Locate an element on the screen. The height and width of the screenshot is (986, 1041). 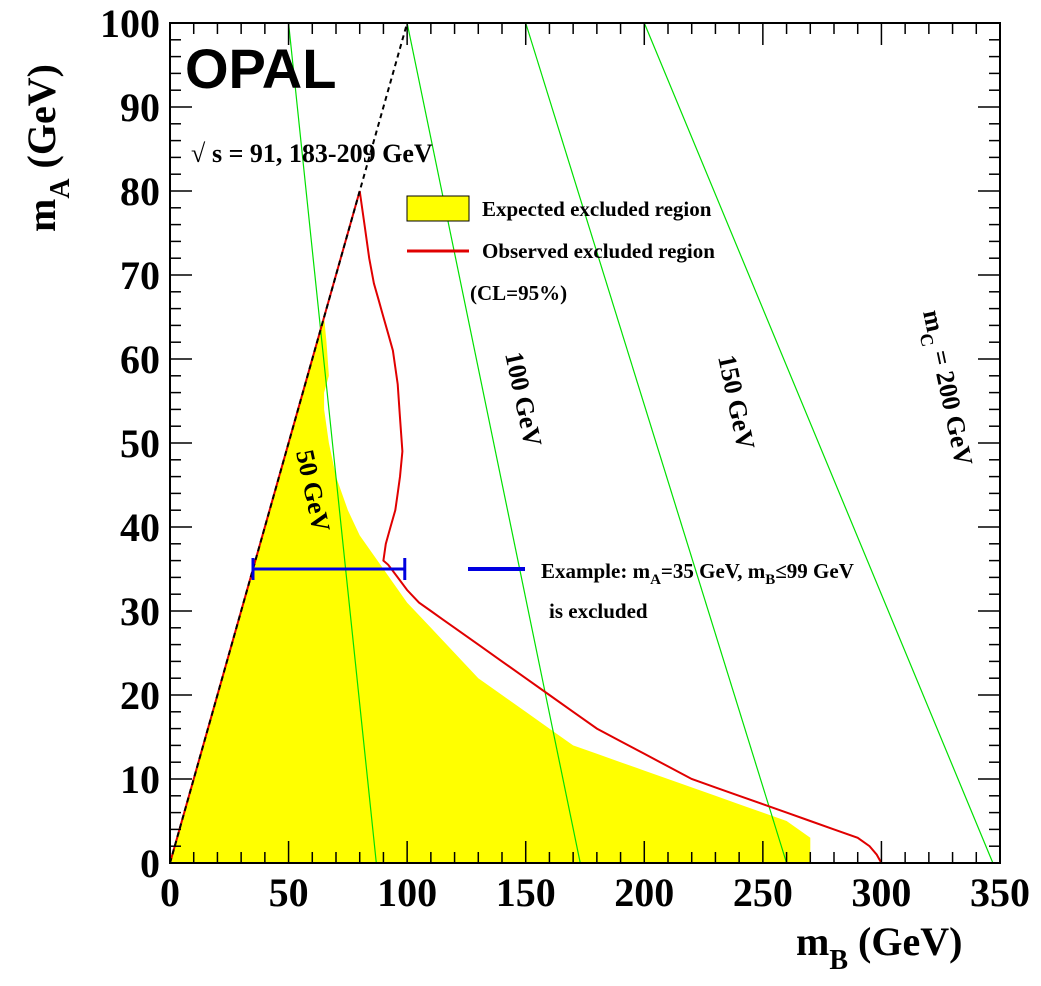
y-tick-label: 20 is located at coordinates (140, 695).